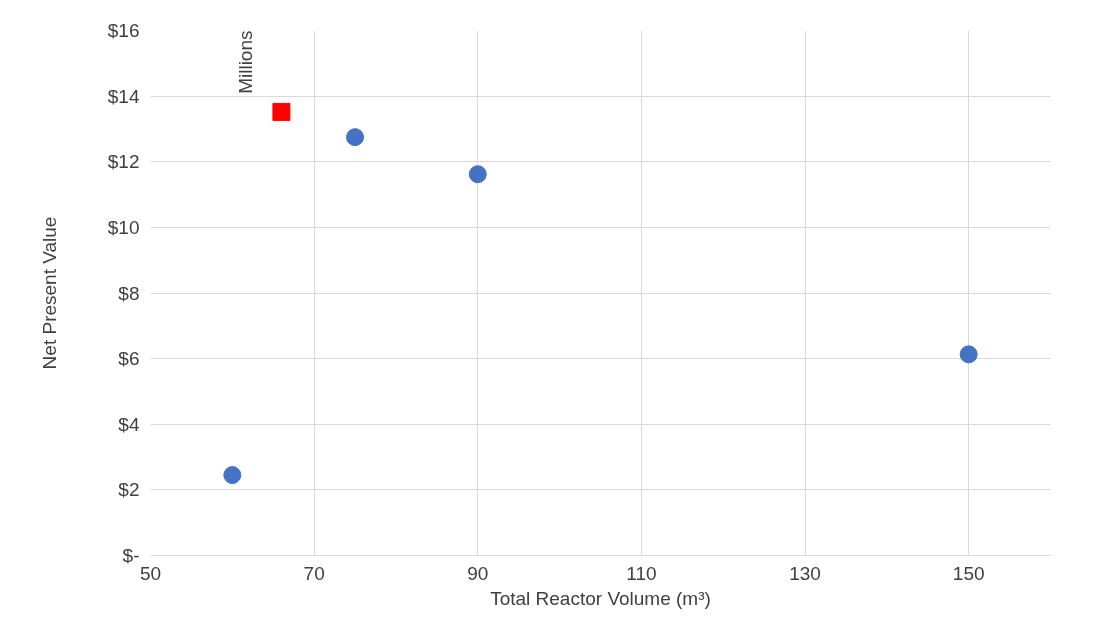  Describe the element at coordinates (123, 162) in the screenshot. I see `y-tick-label: $12` at that location.